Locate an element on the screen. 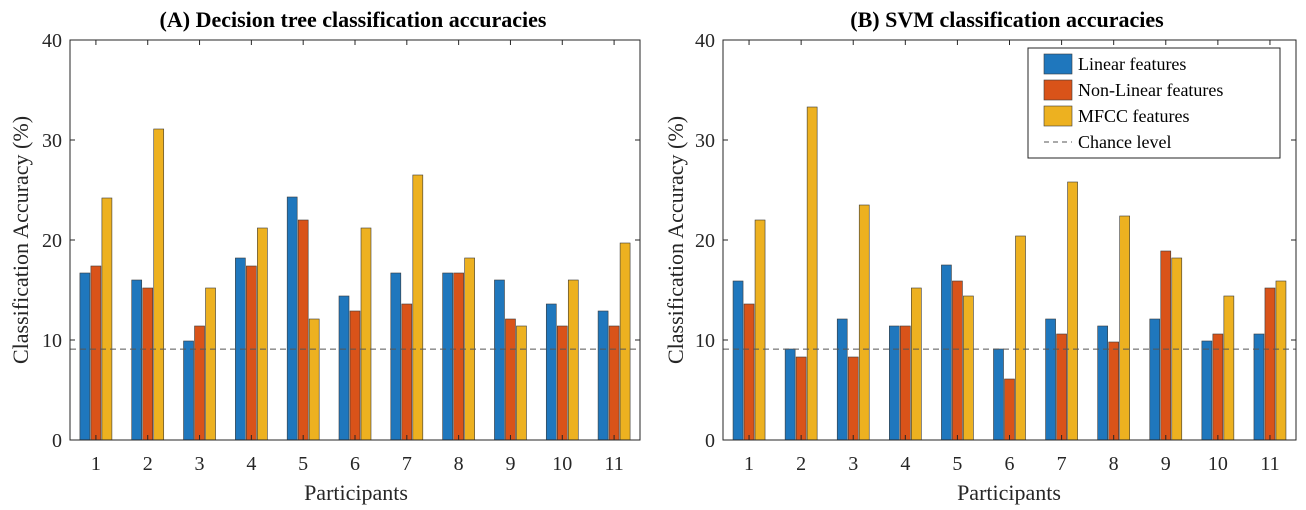 This screenshot has height=510, width=1306. y-tick-label: 40 is located at coordinates (52, 41).